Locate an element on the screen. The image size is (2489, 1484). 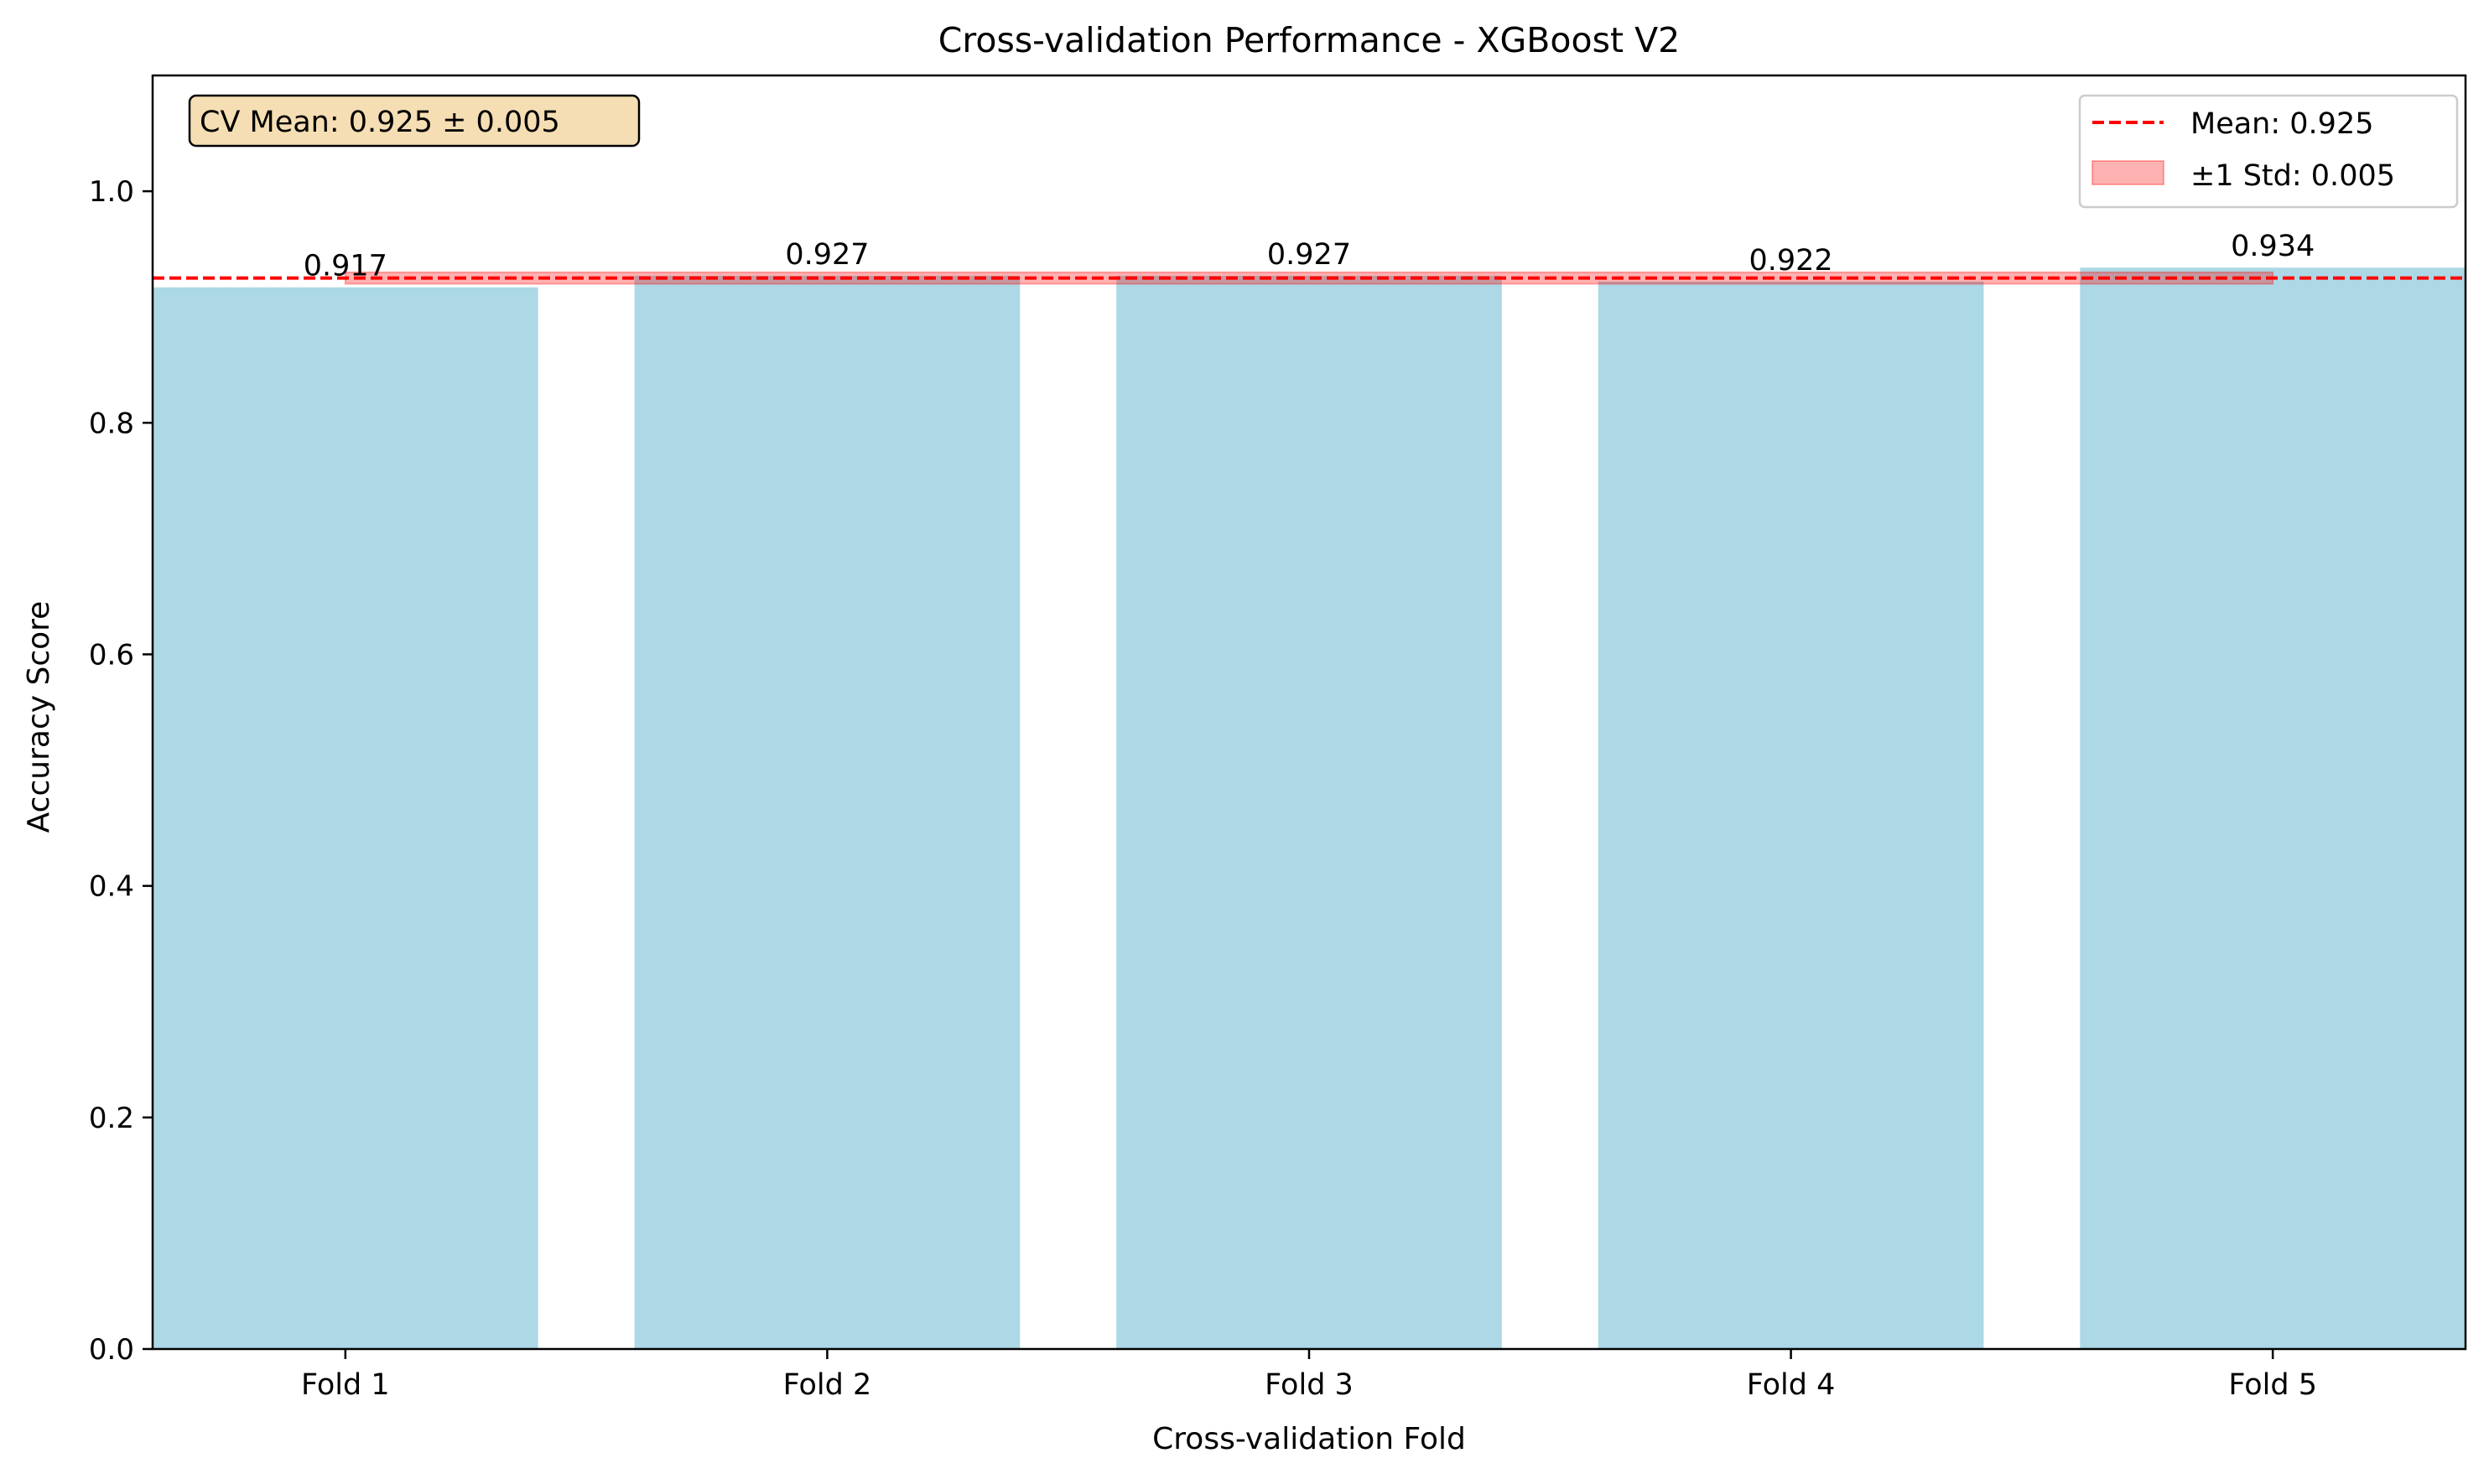
legend-std-band-icon is located at coordinates (2127, 172).